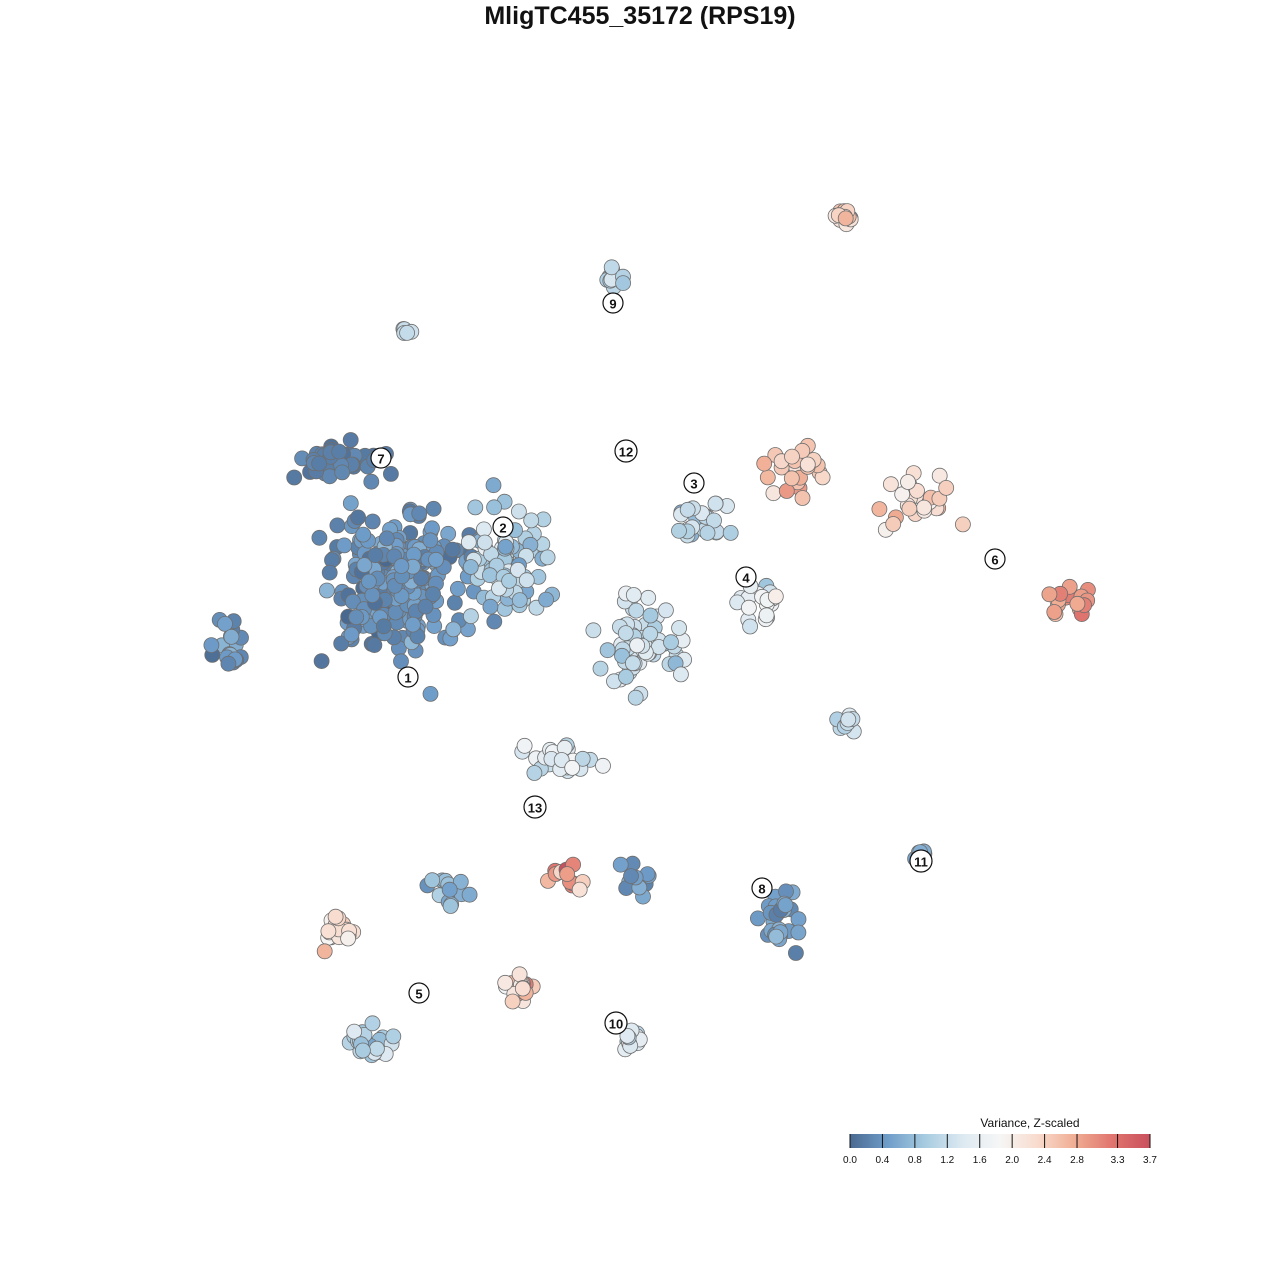  I want to click on cluster-label-text: 9, so click(612, 304).